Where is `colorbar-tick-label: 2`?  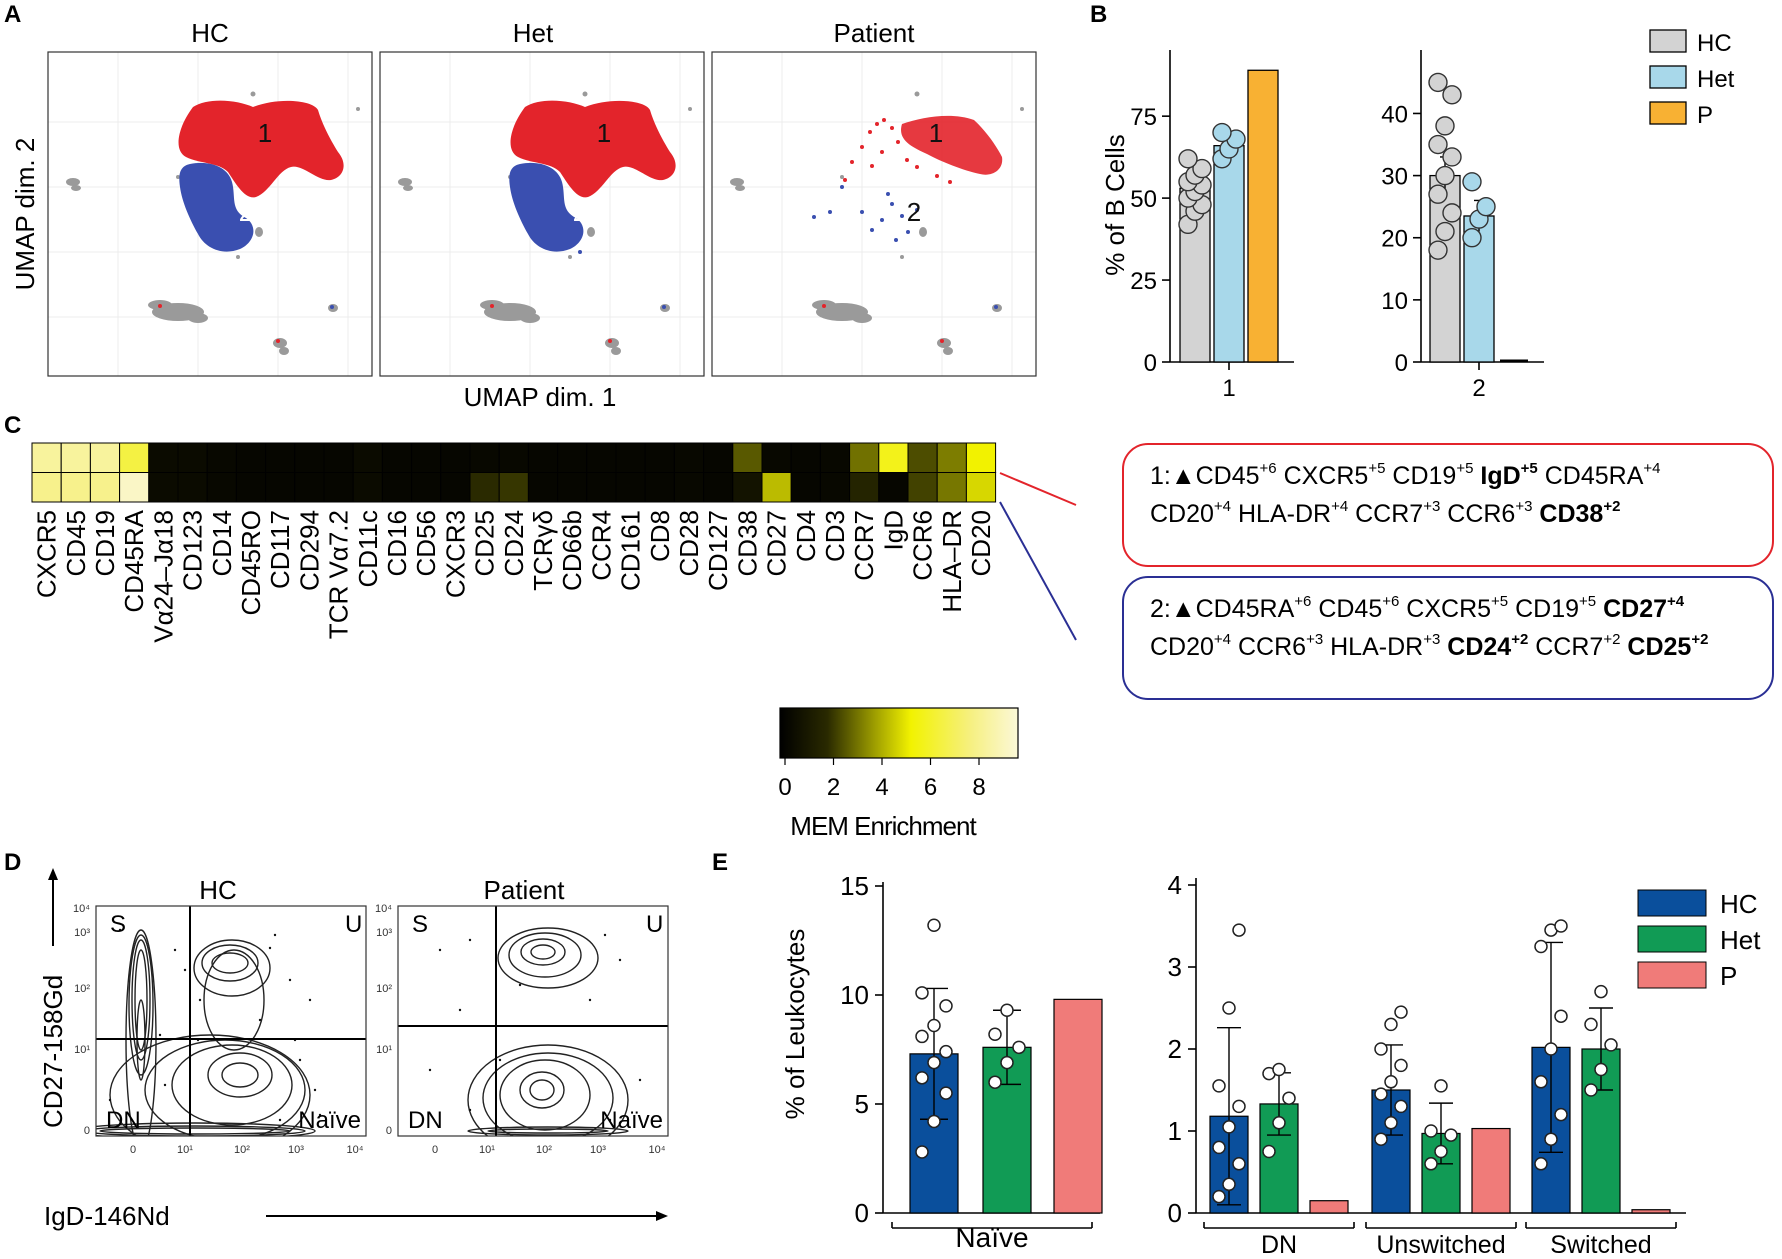 colorbar-tick-label: 2 is located at coordinates (833, 787).